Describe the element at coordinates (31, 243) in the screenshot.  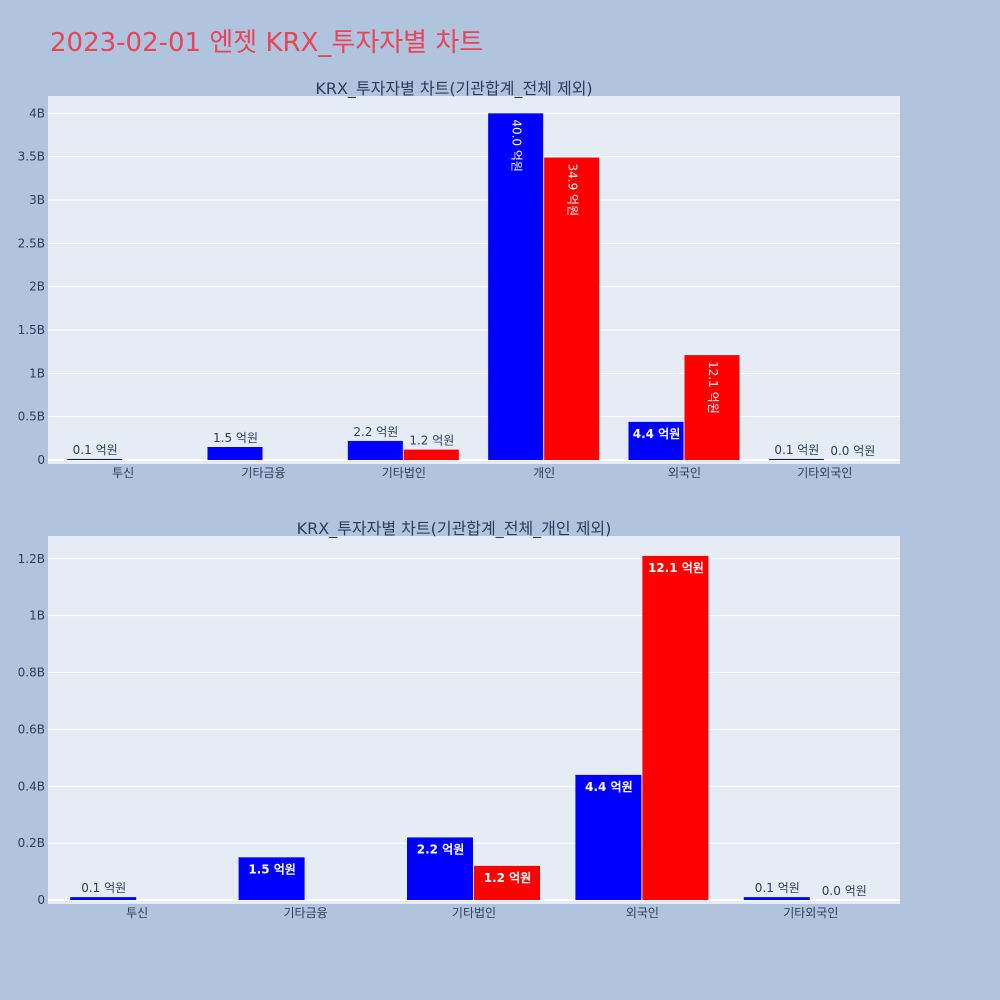
I see `y-tick-label: 2.5B` at that location.